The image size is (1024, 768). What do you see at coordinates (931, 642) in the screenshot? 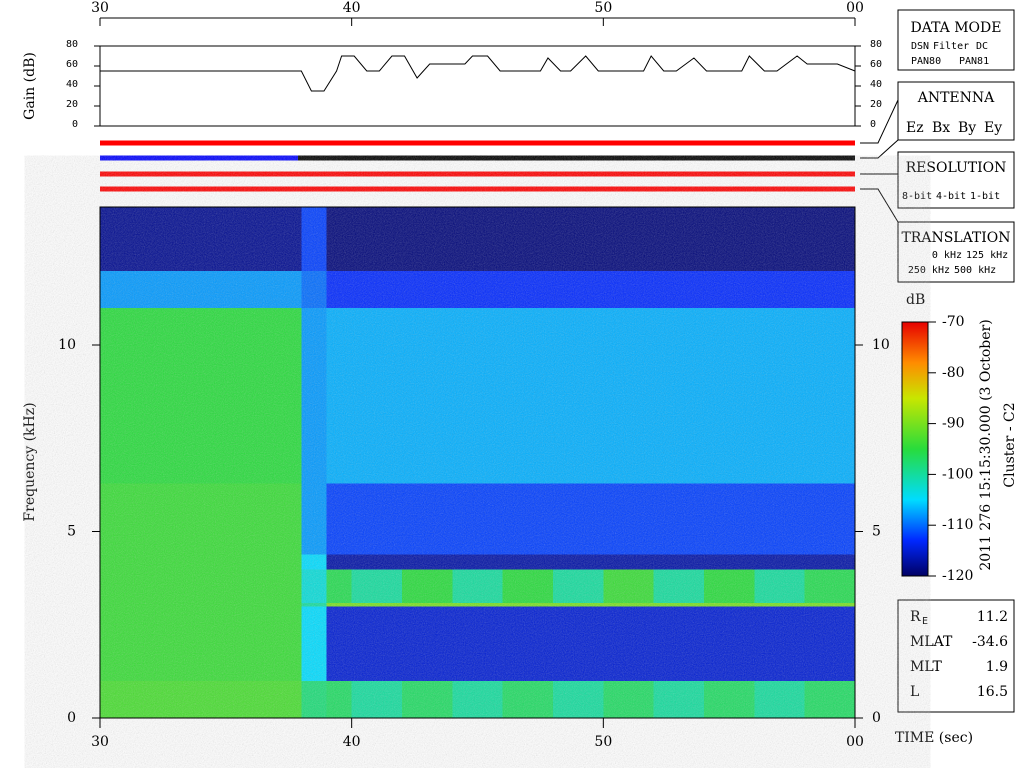
I see `info-key: MLAT` at bounding box center [931, 642].